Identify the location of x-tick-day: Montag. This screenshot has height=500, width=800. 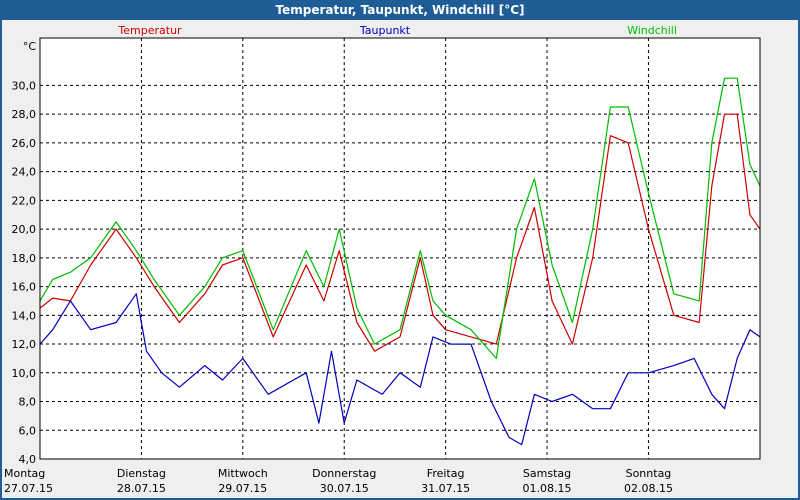
(24, 473).